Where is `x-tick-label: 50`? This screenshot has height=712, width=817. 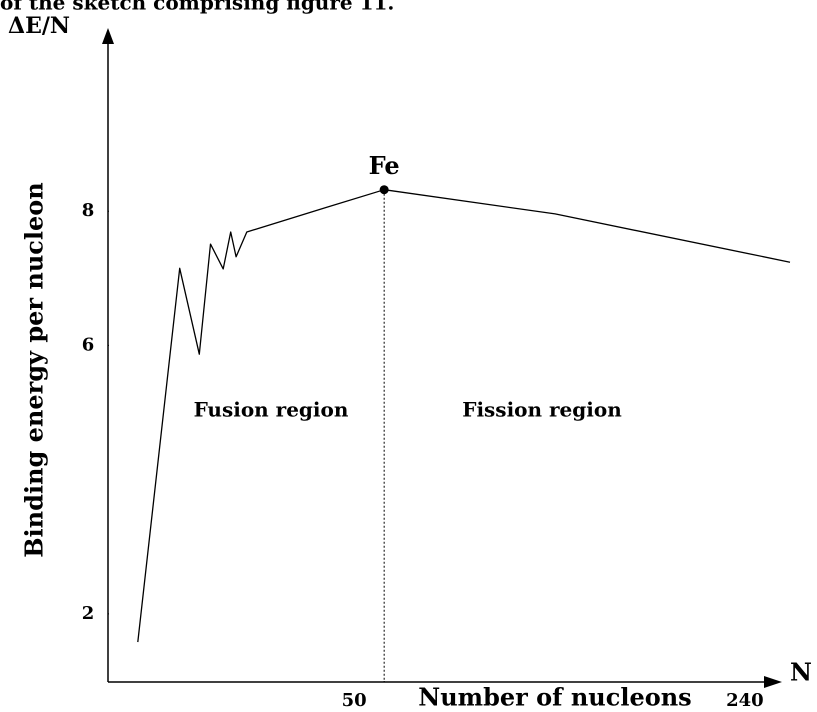 x-tick-label: 50 is located at coordinates (354, 700).